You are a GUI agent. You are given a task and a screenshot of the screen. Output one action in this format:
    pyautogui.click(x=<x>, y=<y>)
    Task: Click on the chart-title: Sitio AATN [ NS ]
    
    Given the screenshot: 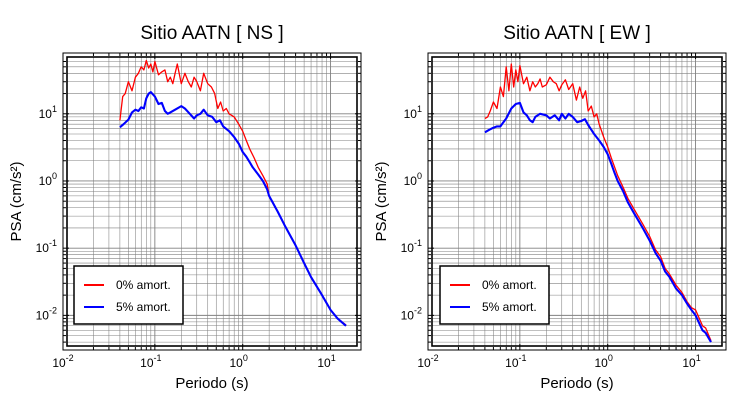 What is the action you would take?
    pyautogui.click(x=211, y=33)
    